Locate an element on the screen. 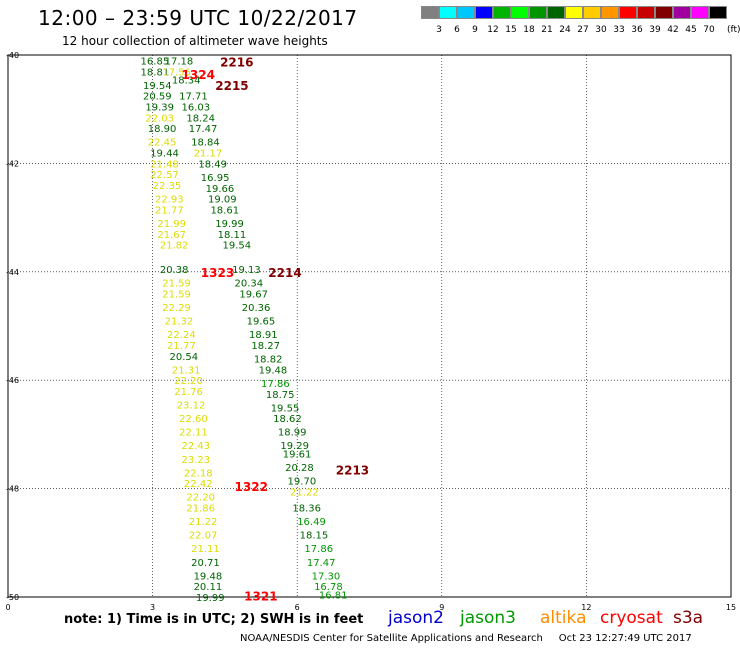  wave-height-value: 22.03 is located at coordinates (159, 118).